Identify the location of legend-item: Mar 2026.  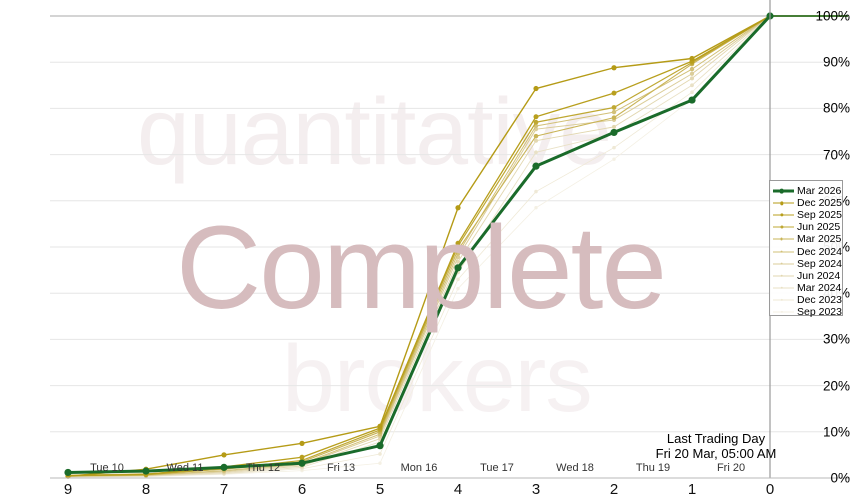
(807, 191).